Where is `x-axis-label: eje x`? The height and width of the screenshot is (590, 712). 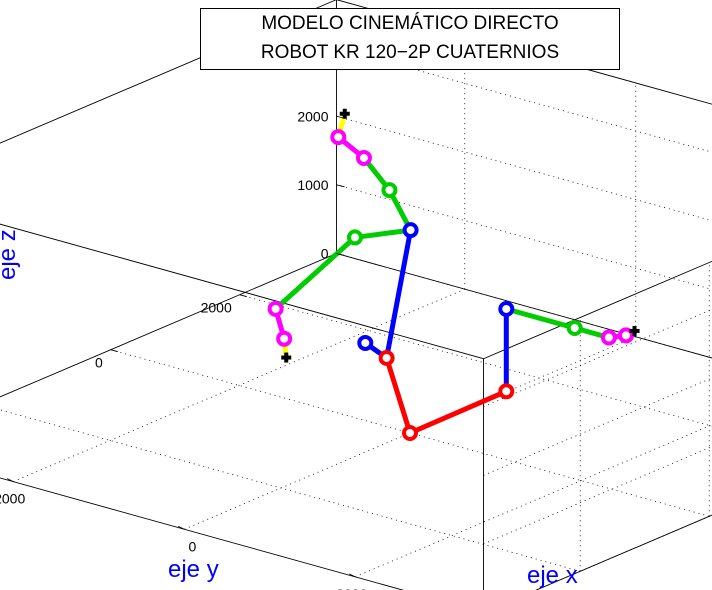
x-axis-label: eje x is located at coordinates (552, 575).